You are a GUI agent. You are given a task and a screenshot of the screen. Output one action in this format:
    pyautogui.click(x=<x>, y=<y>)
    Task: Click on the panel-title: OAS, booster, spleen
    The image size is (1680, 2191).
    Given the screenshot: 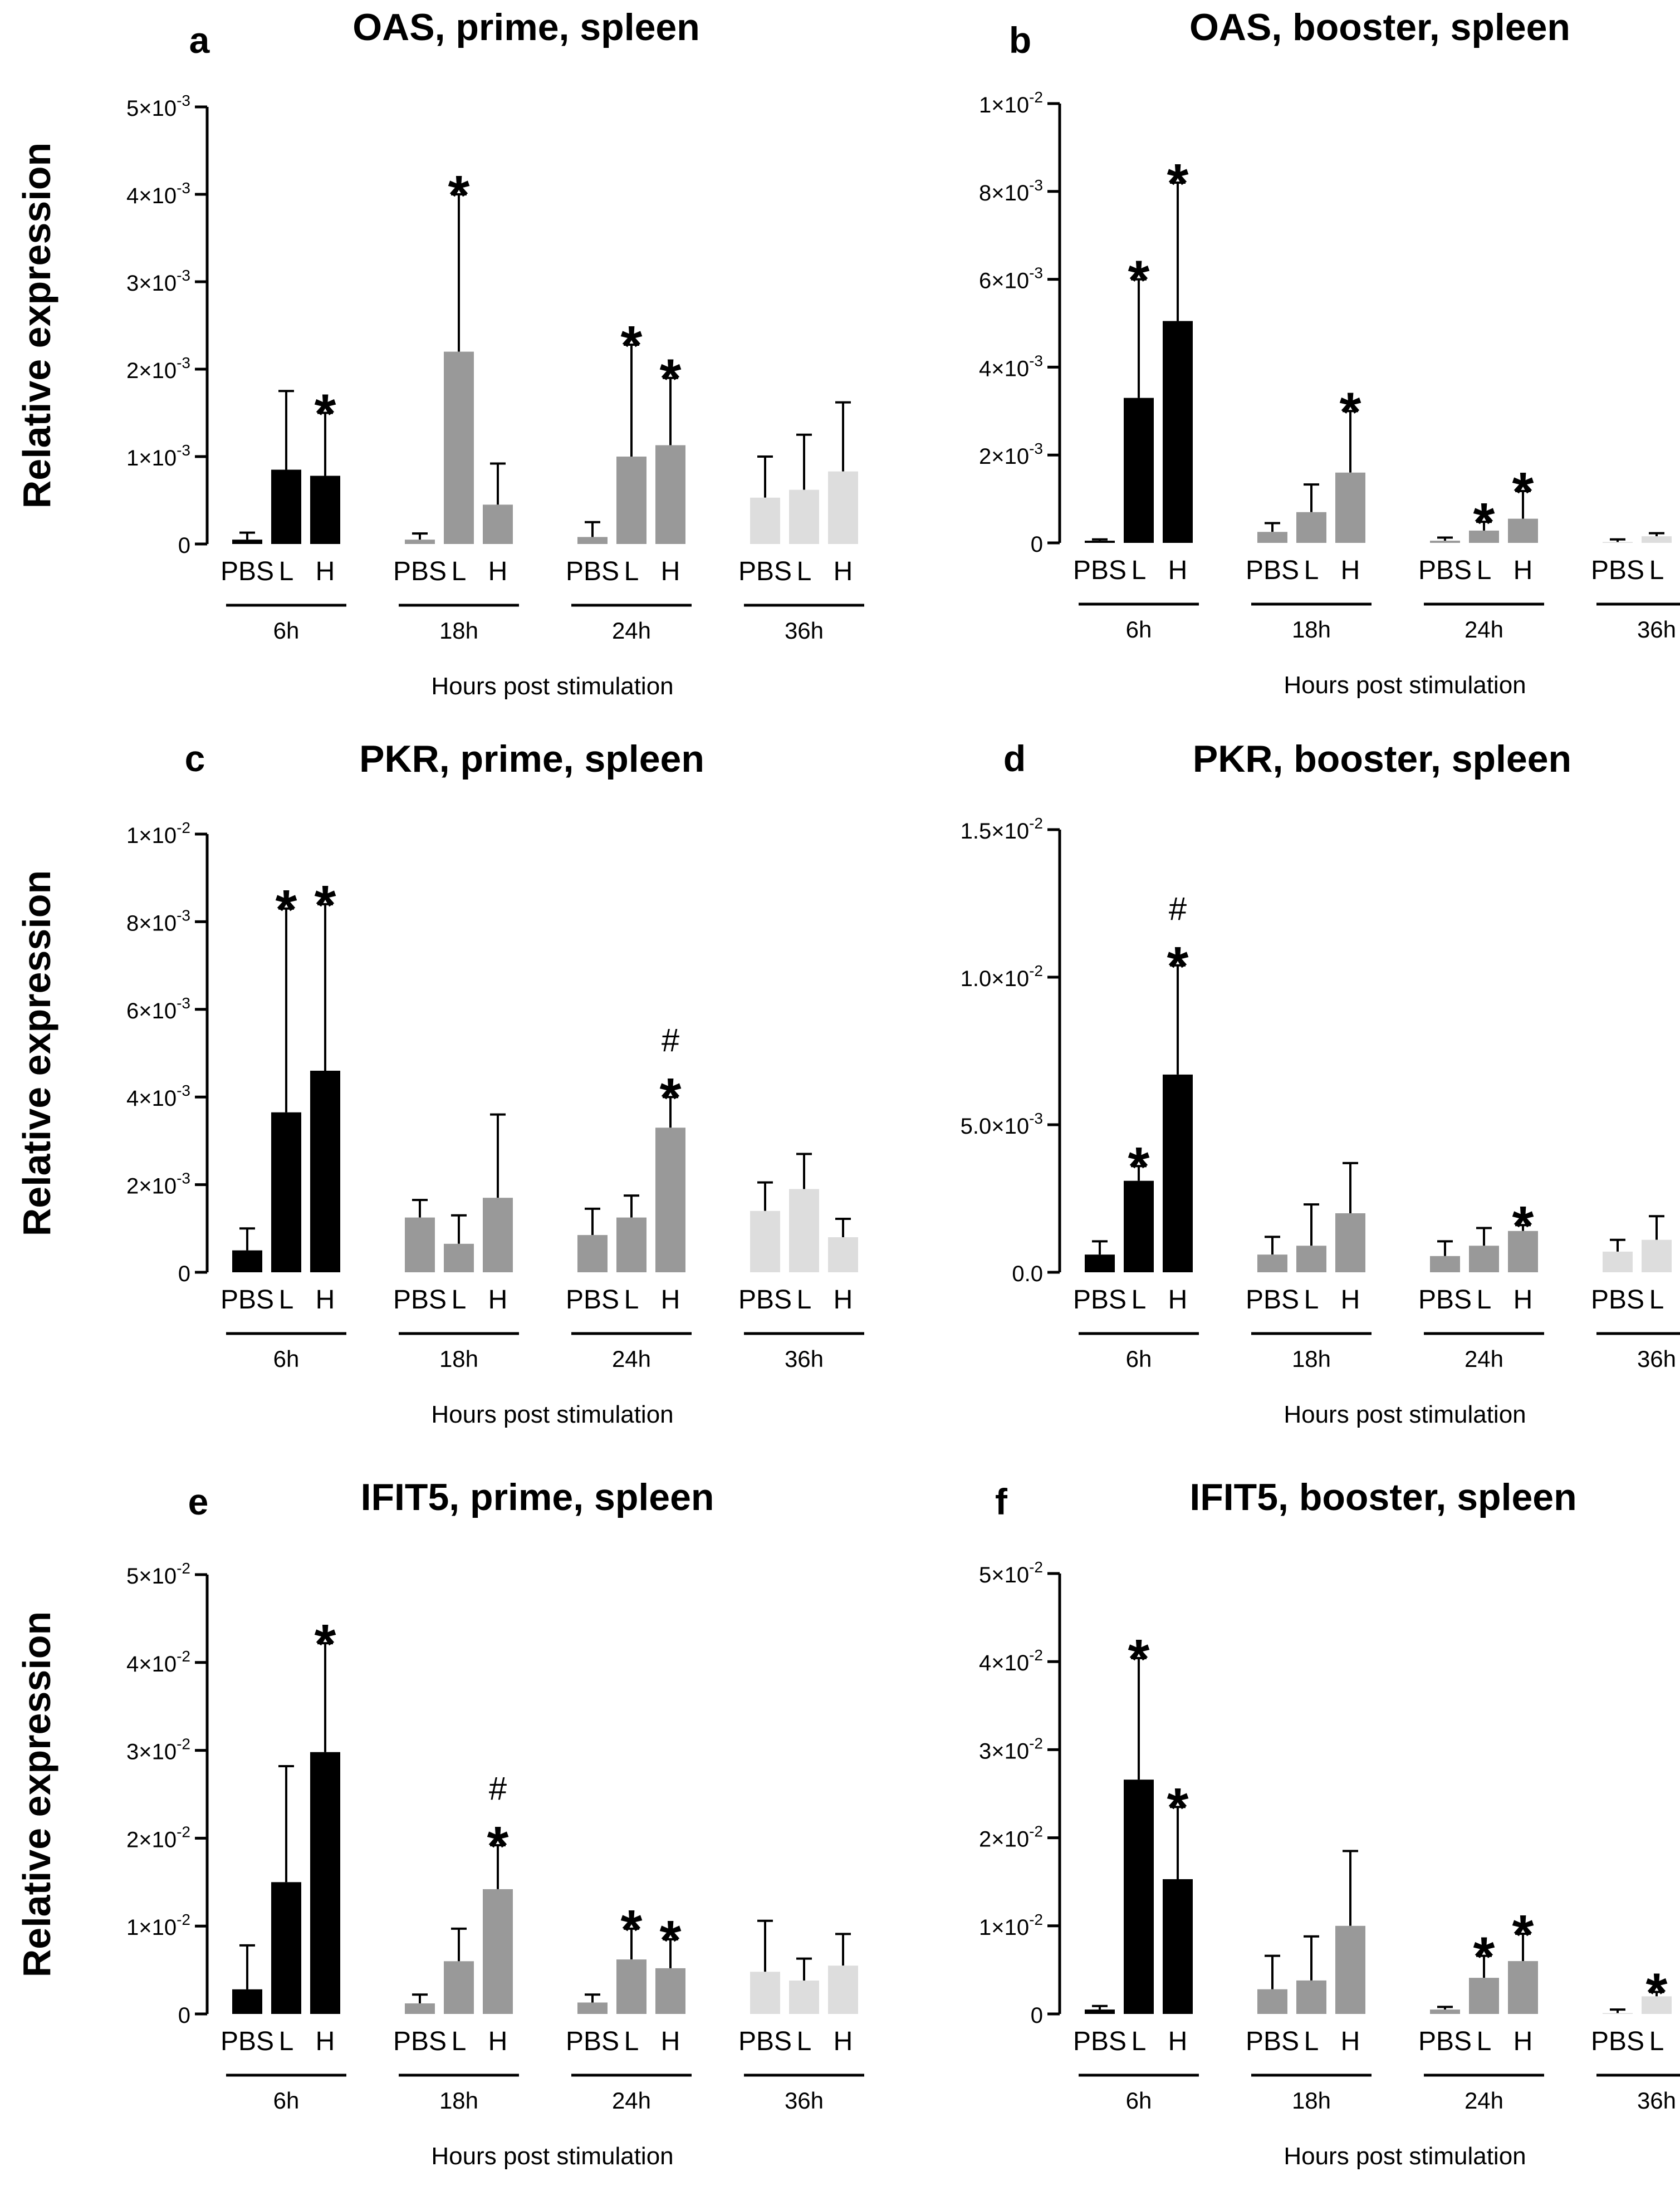 What is the action you would take?
    pyautogui.click(x=1379, y=27)
    